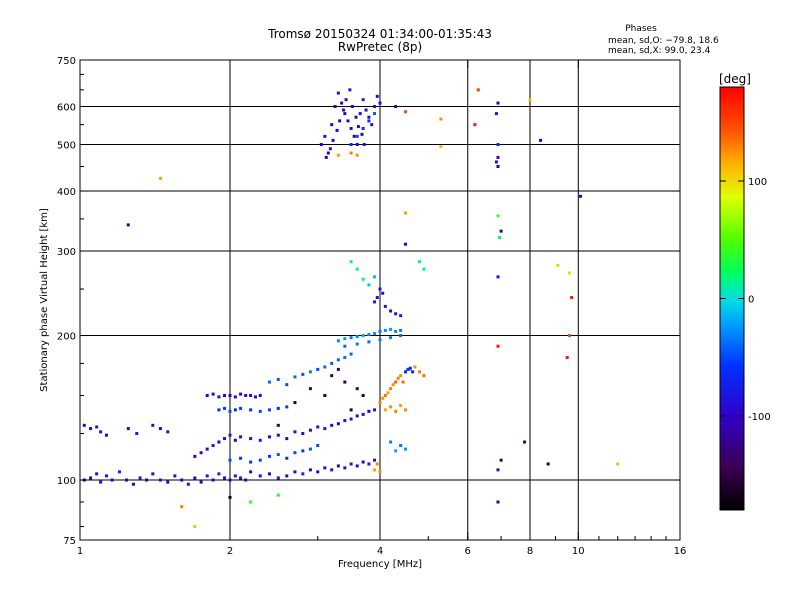 The width and height of the screenshot is (800, 600). What do you see at coordinates (380, 564) in the screenshot?
I see `x-axis-label: Frequency [MHz]` at bounding box center [380, 564].